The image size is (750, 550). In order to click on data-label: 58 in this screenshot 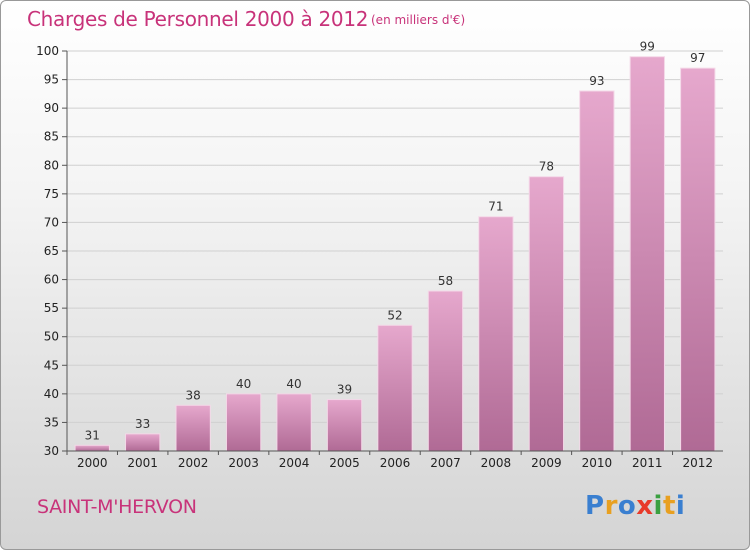, I will do `click(445, 281)`.